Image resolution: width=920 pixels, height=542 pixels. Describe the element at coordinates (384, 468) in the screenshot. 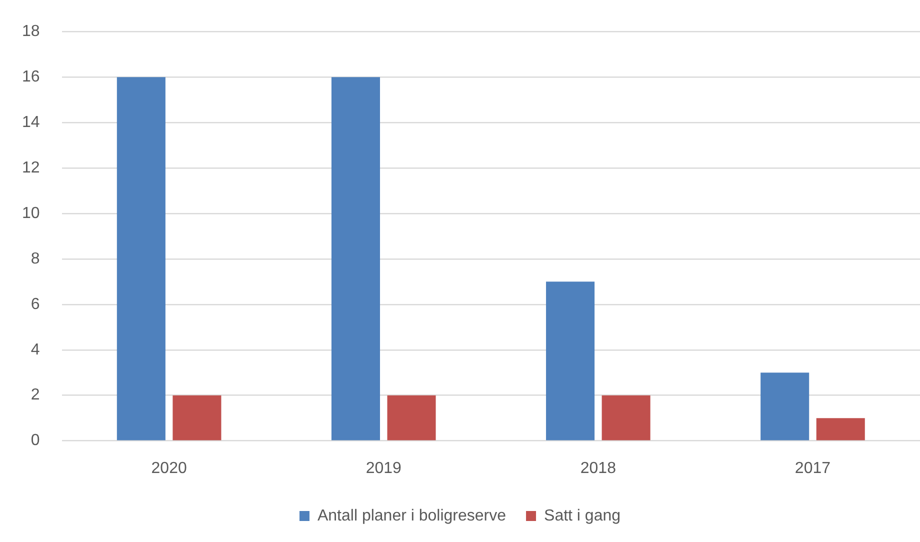

I see `x-tick-label: 2019` at that location.